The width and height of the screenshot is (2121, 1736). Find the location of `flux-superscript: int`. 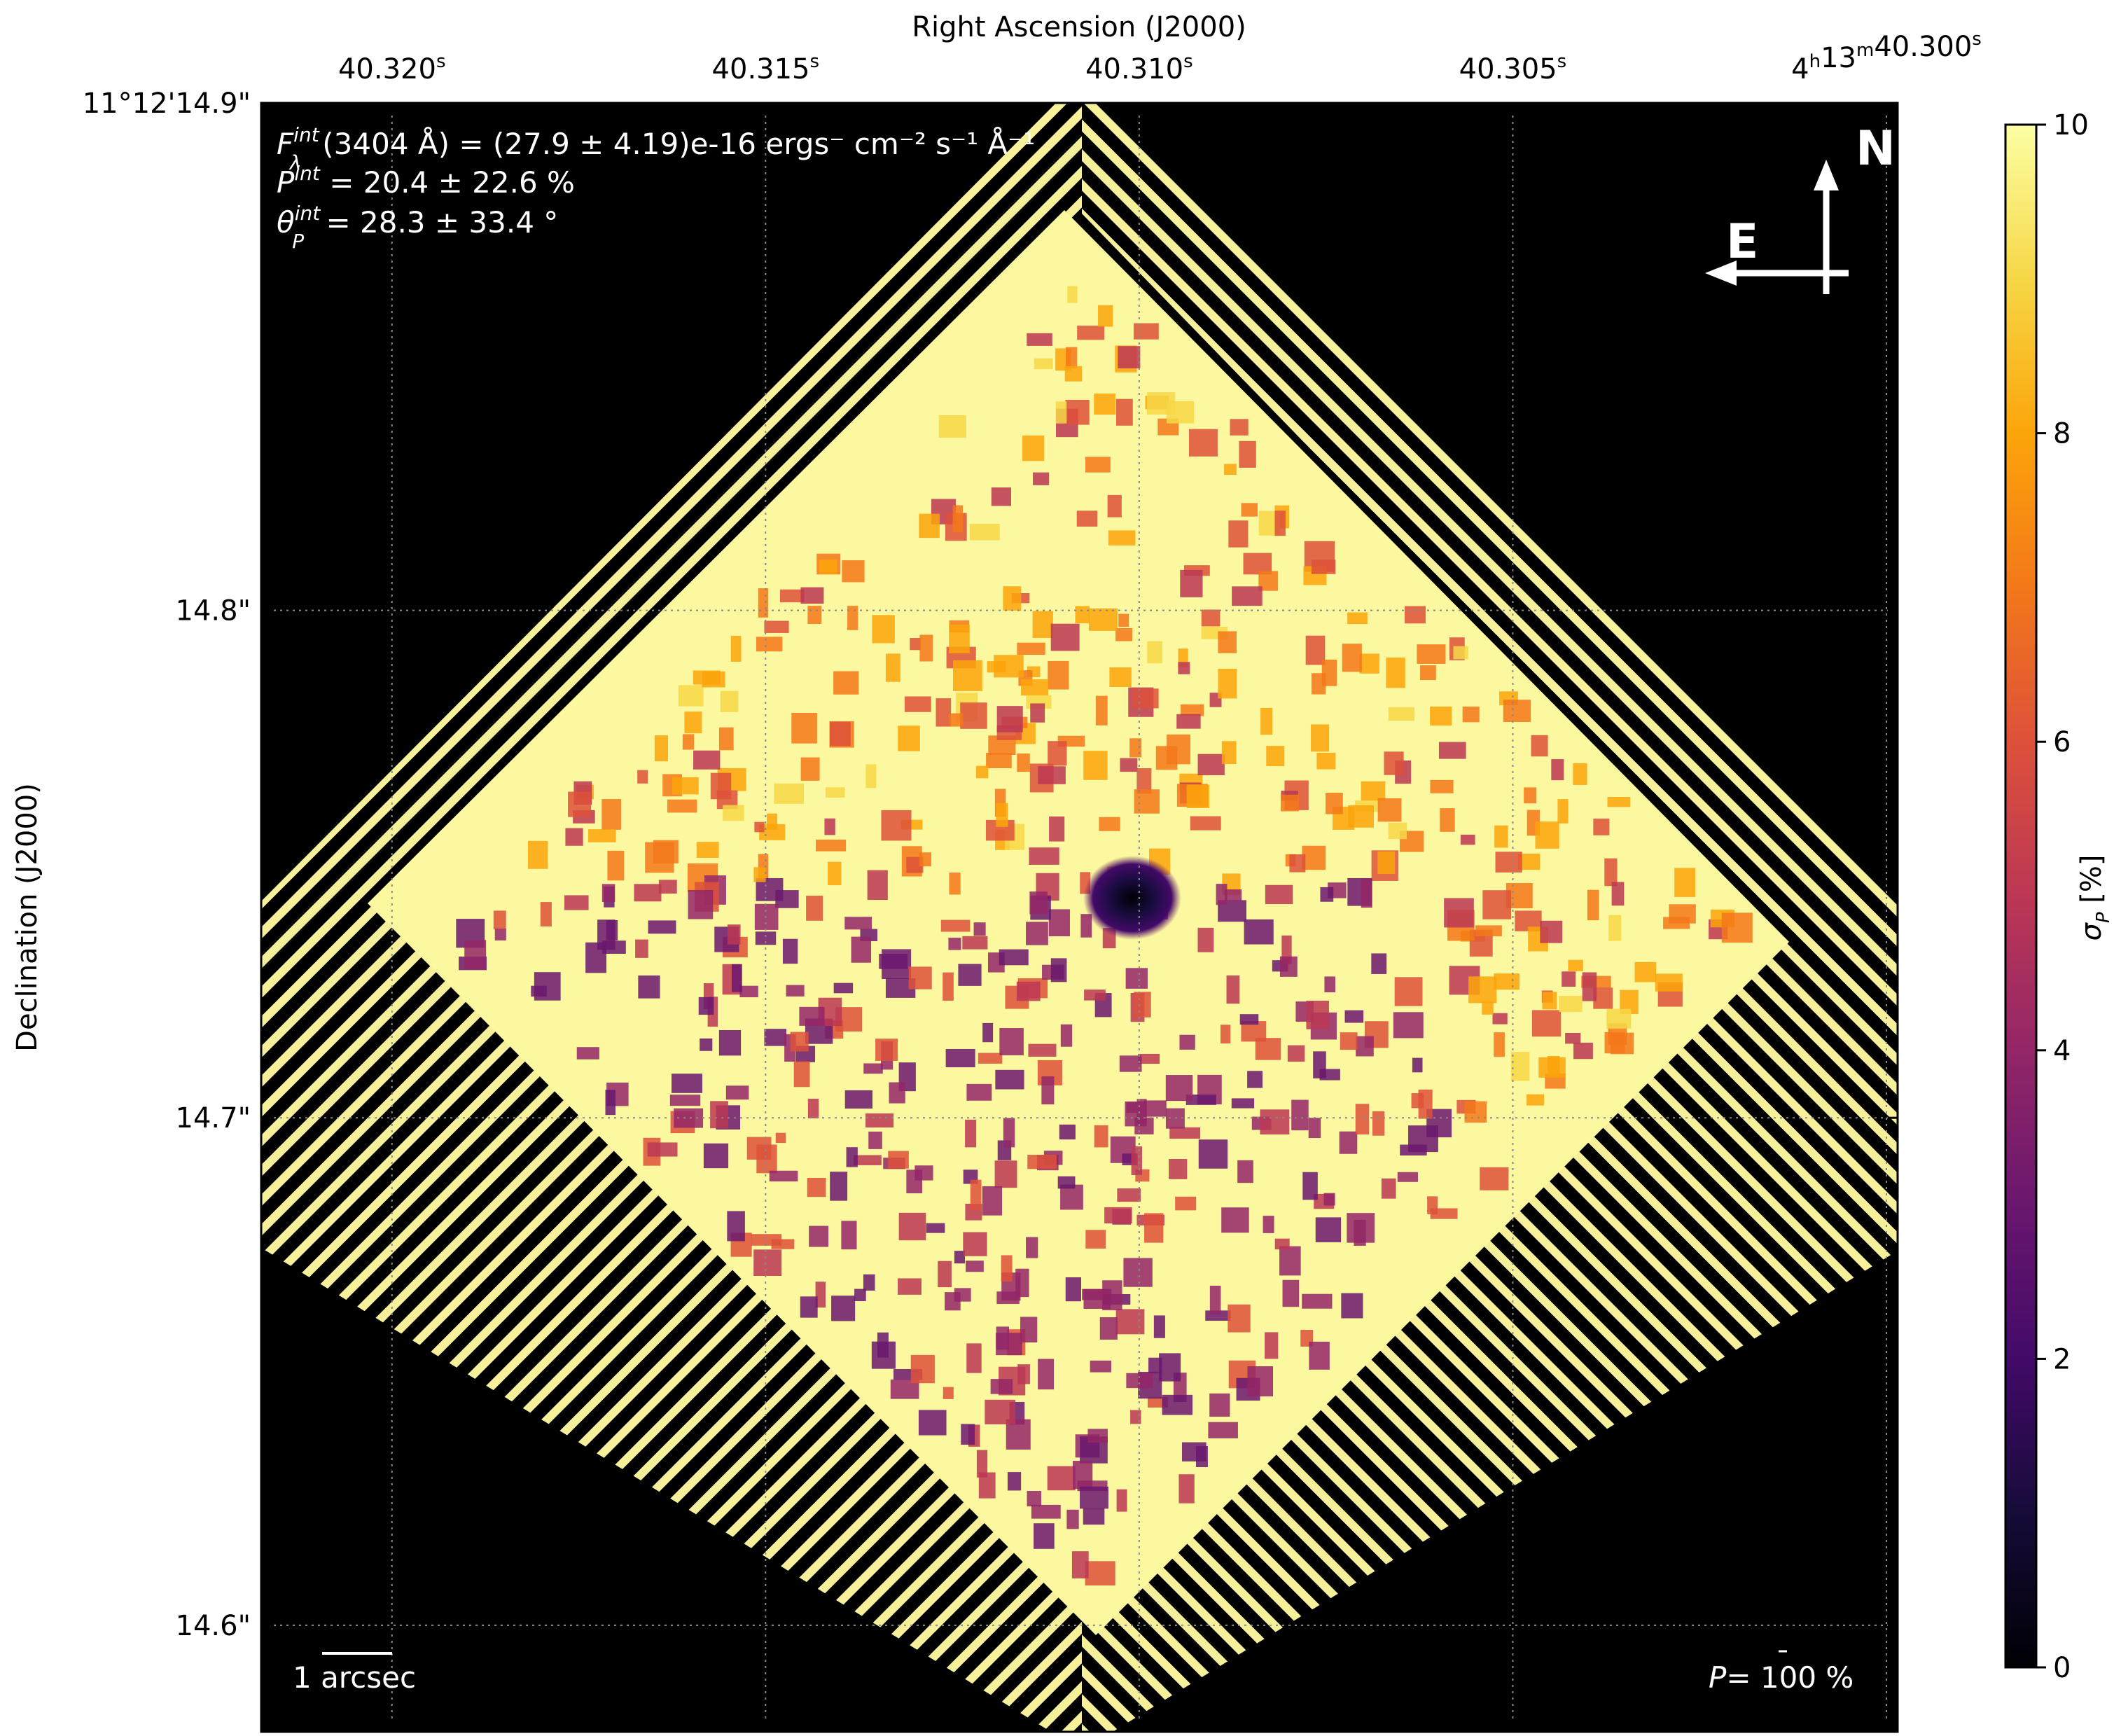

flux-superscript: int is located at coordinates (306, 135).